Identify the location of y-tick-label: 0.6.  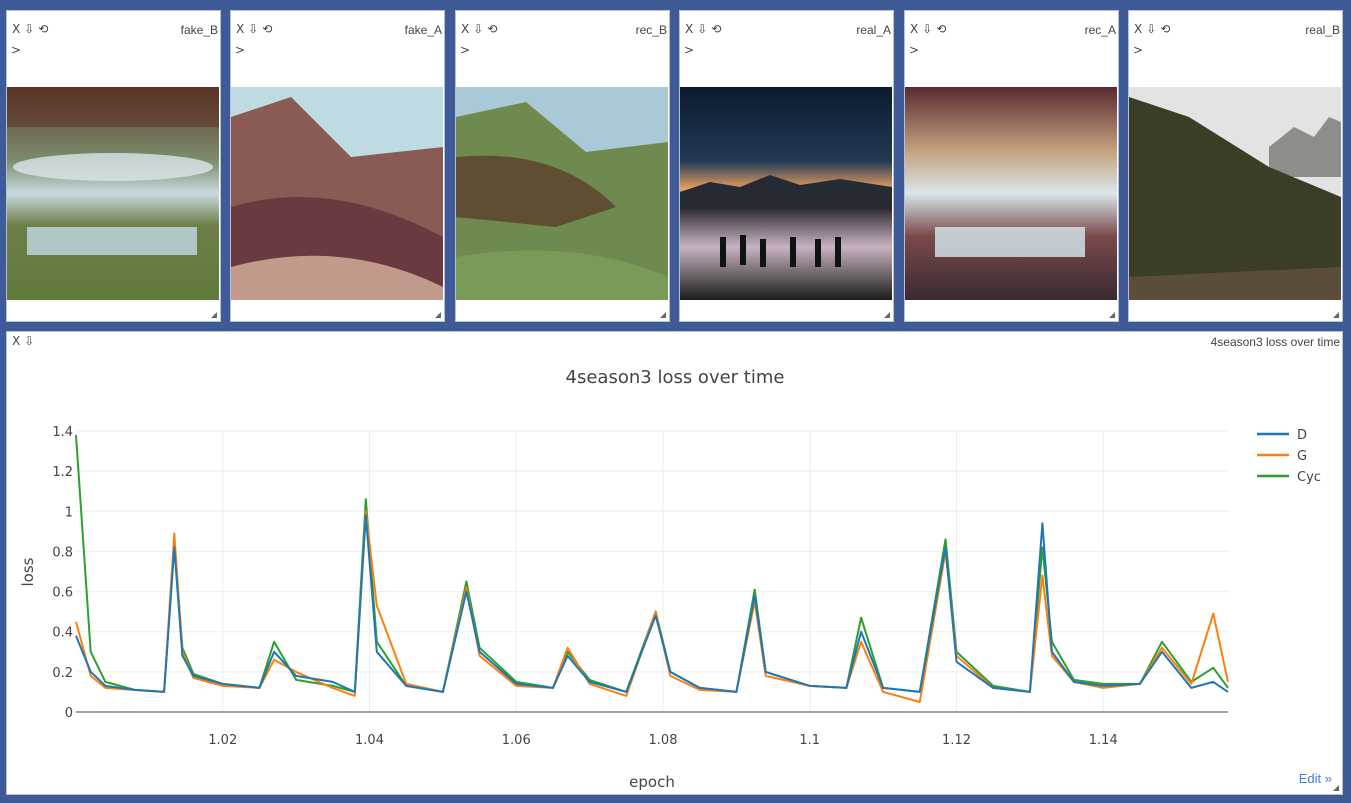
(62, 593).